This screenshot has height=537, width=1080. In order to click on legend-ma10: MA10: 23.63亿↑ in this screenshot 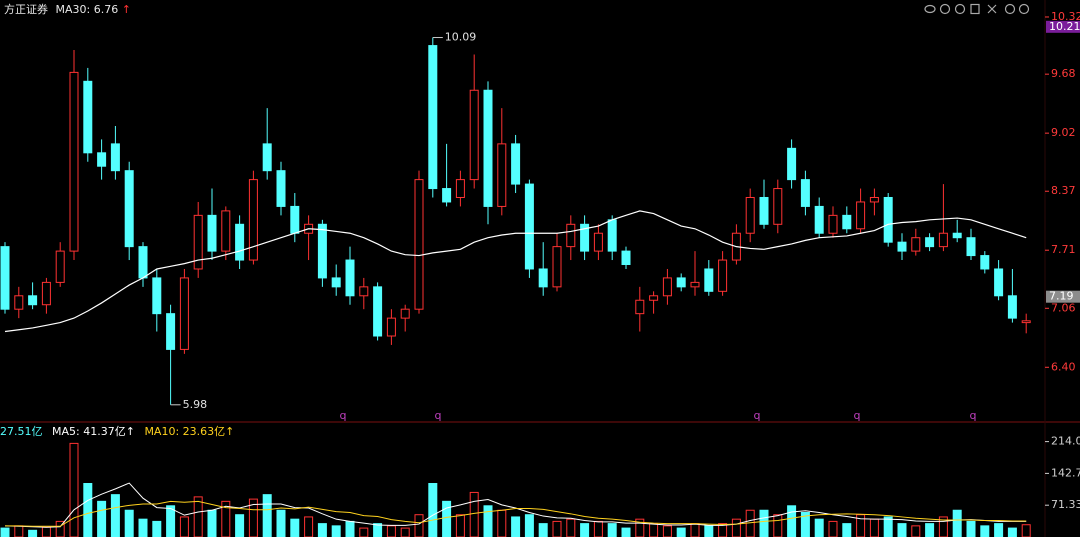, I will do `click(189, 431)`.